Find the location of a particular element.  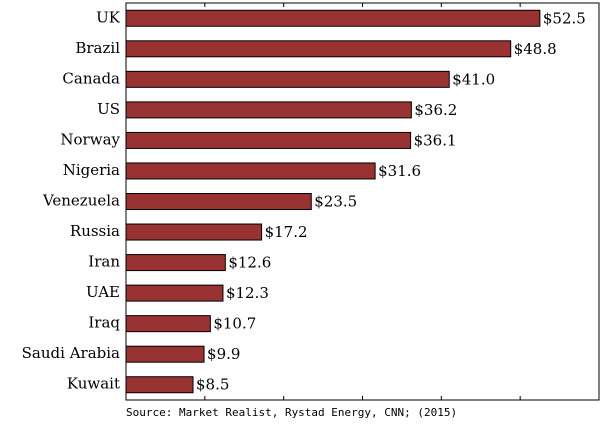

value-label: $23.5 is located at coordinates (335, 202).